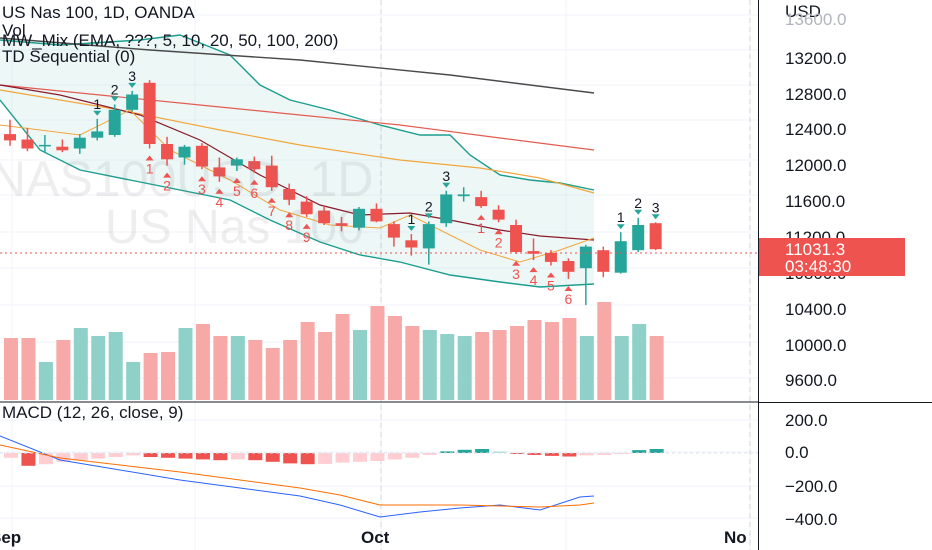 The width and height of the screenshot is (932, 550). What do you see at coordinates (806, 420) in the screenshot?
I see `macd-axis-tick: 200.0` at bounding box center [806, 420].